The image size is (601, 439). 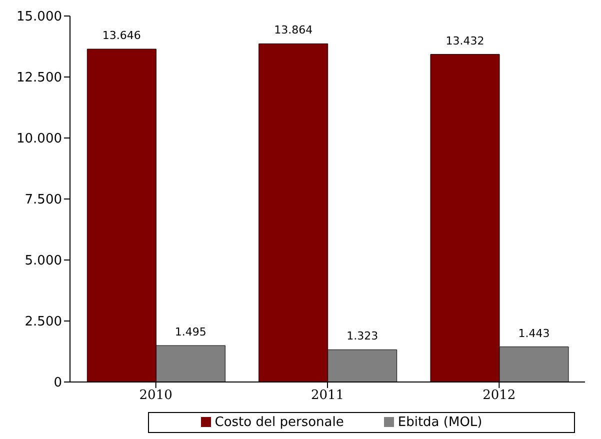 I want to click on y-tick-label: 12.500, so click(x=39, y=78).